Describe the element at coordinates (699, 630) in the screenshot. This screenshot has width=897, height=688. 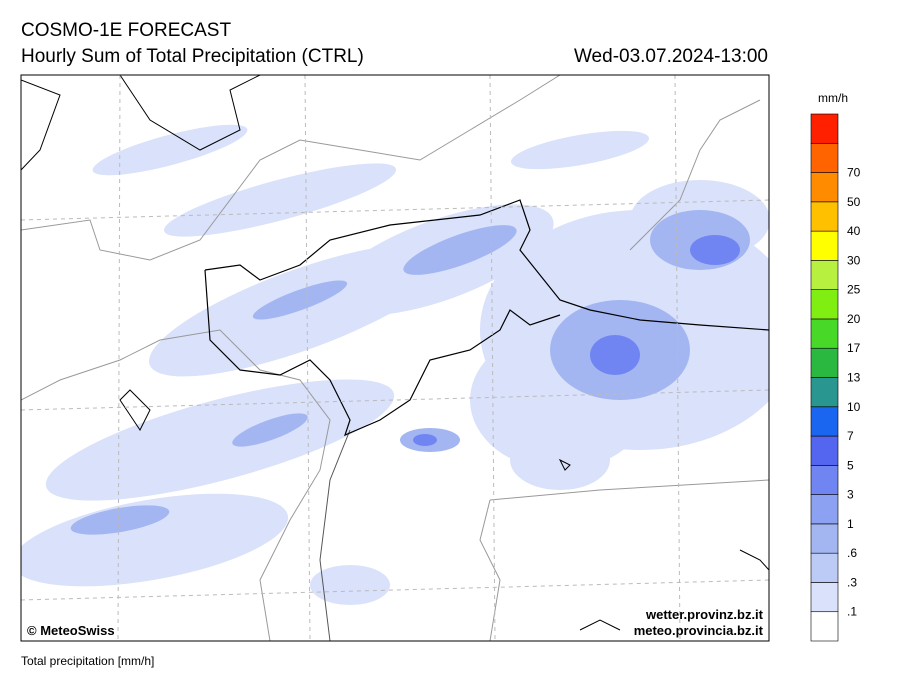
I see `link: meteo.provincia.bz.it` at that location.